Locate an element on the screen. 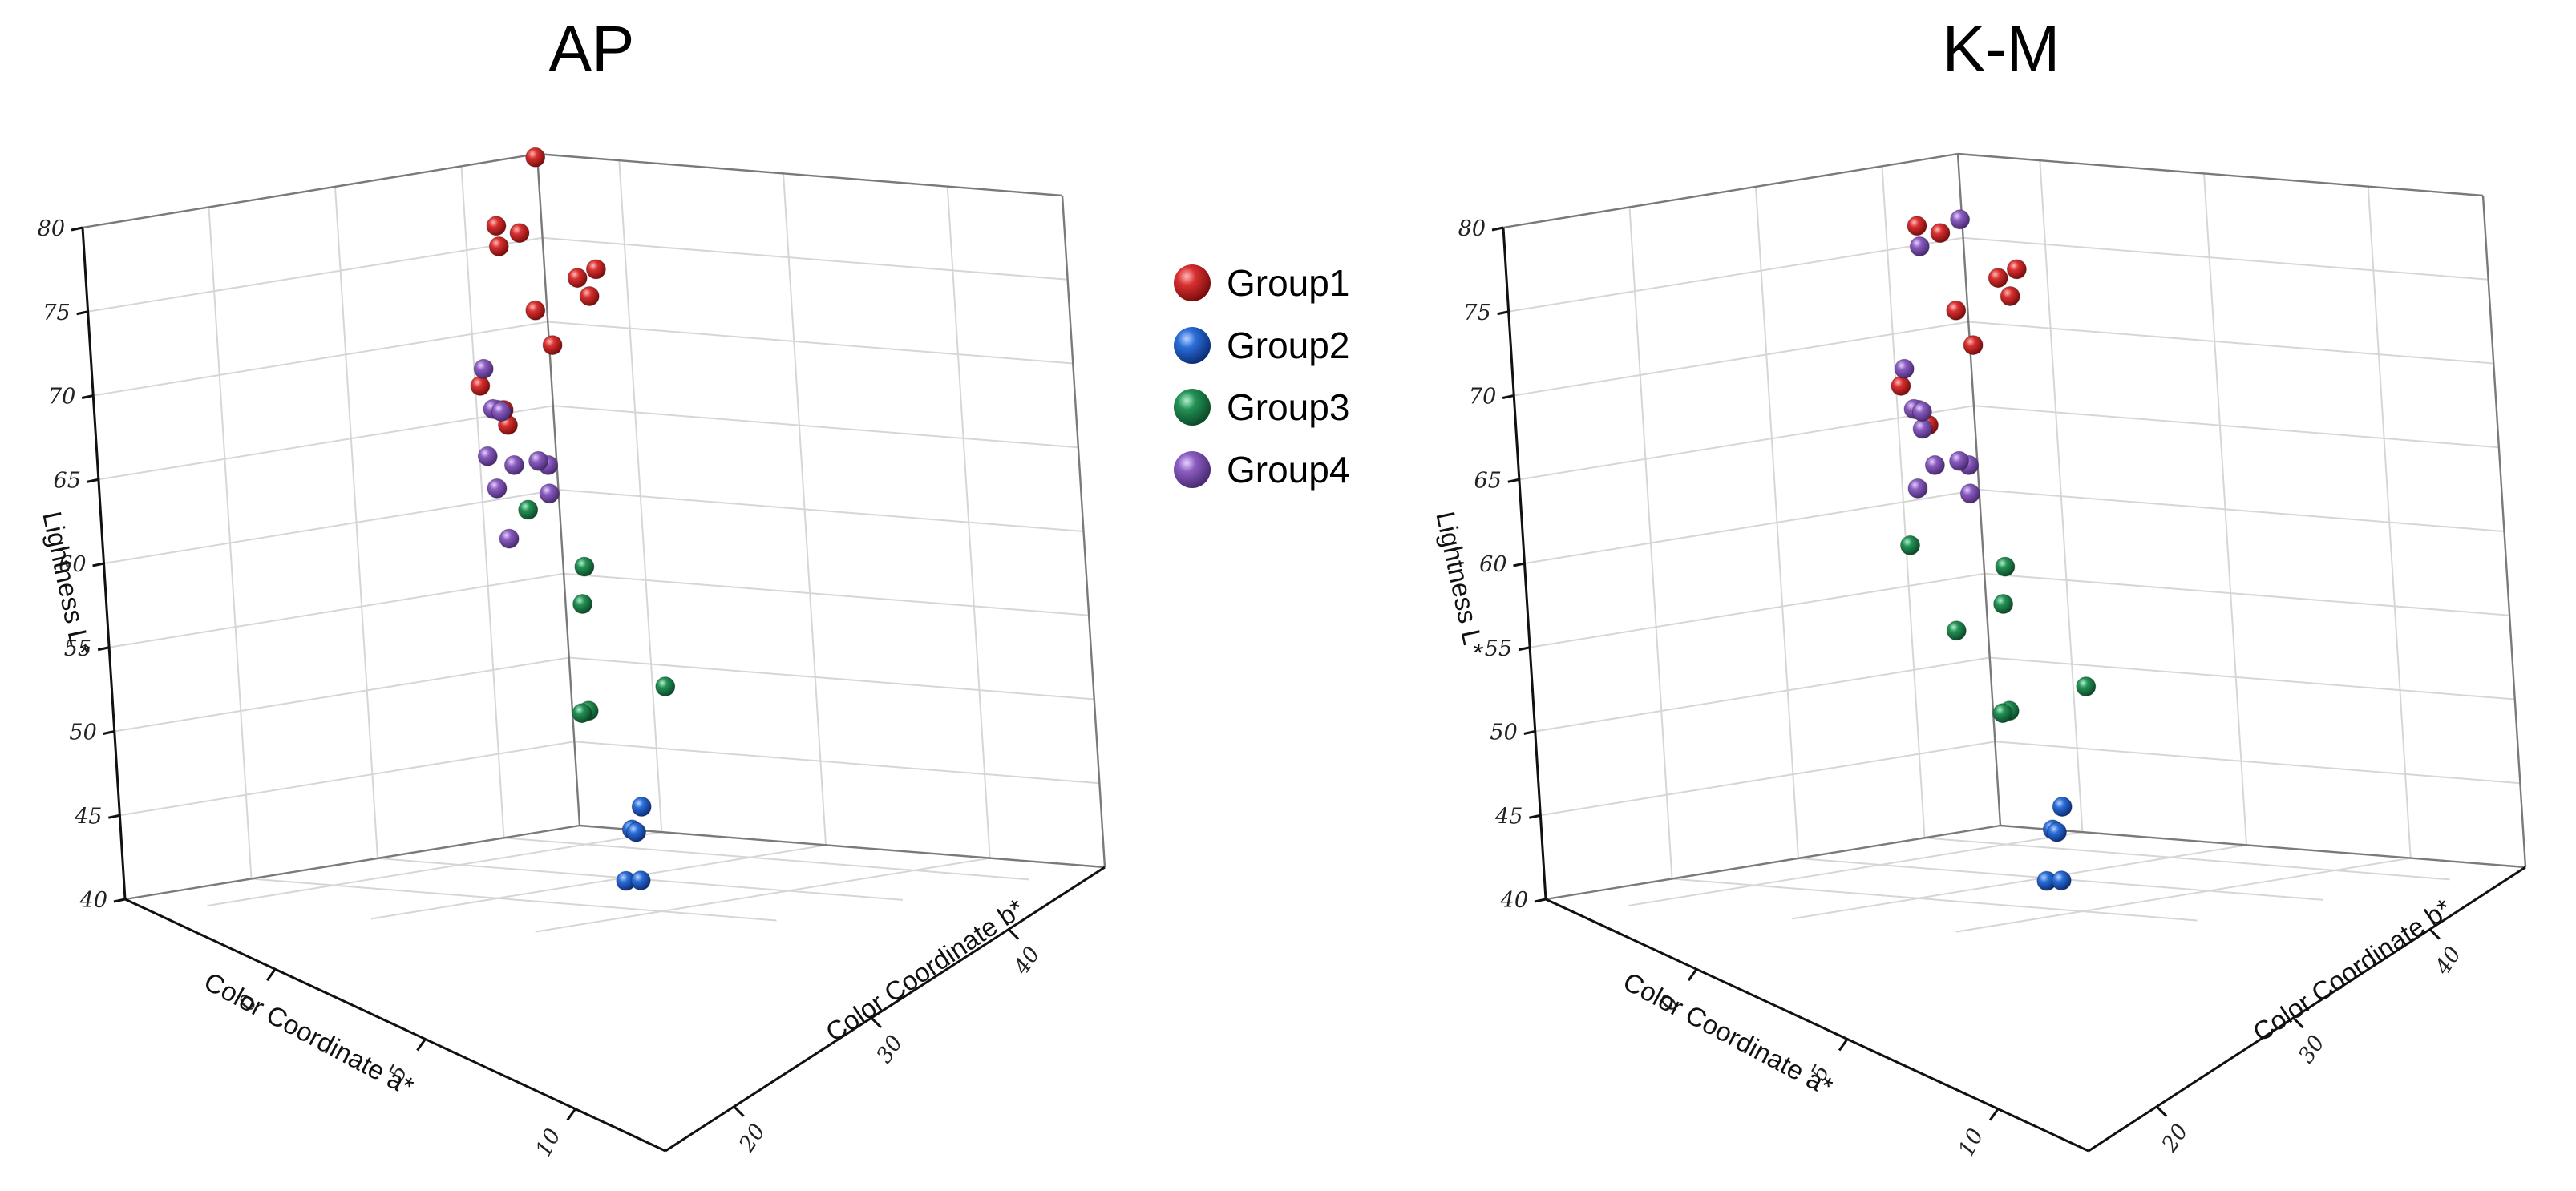 Image resolution: width=2576 pixels, height=1191 pixels. b-axis-line is located at coordinates (2307, 1009).